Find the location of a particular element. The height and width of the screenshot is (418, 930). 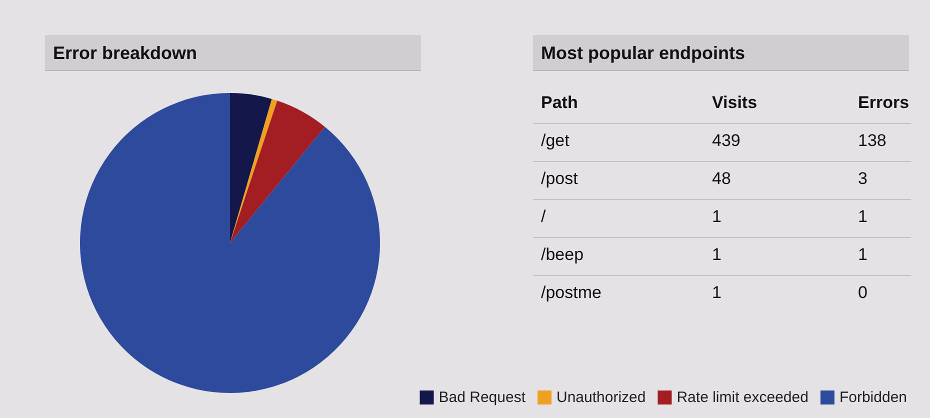

data-label: 439 is located at coordinates (726, 141).